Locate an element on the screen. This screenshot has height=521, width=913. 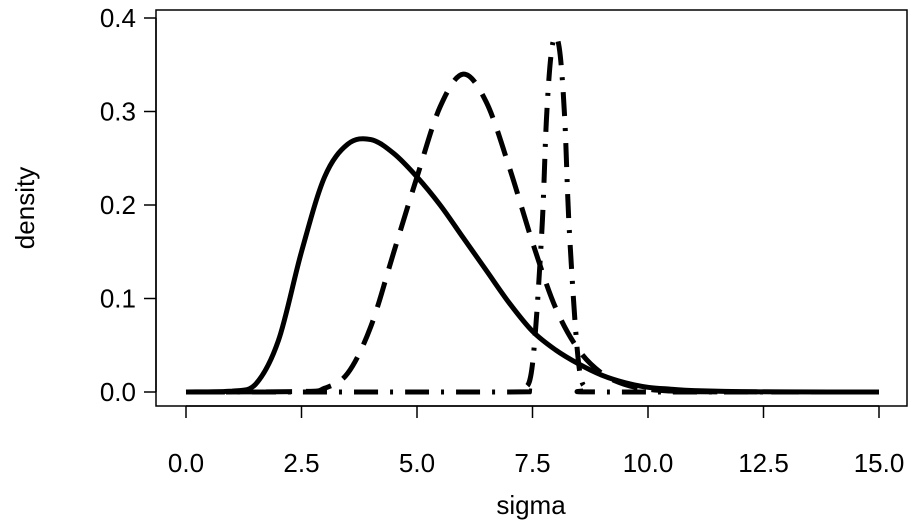
x-tick-label: 0.0 is located at coordinates (186, 463).